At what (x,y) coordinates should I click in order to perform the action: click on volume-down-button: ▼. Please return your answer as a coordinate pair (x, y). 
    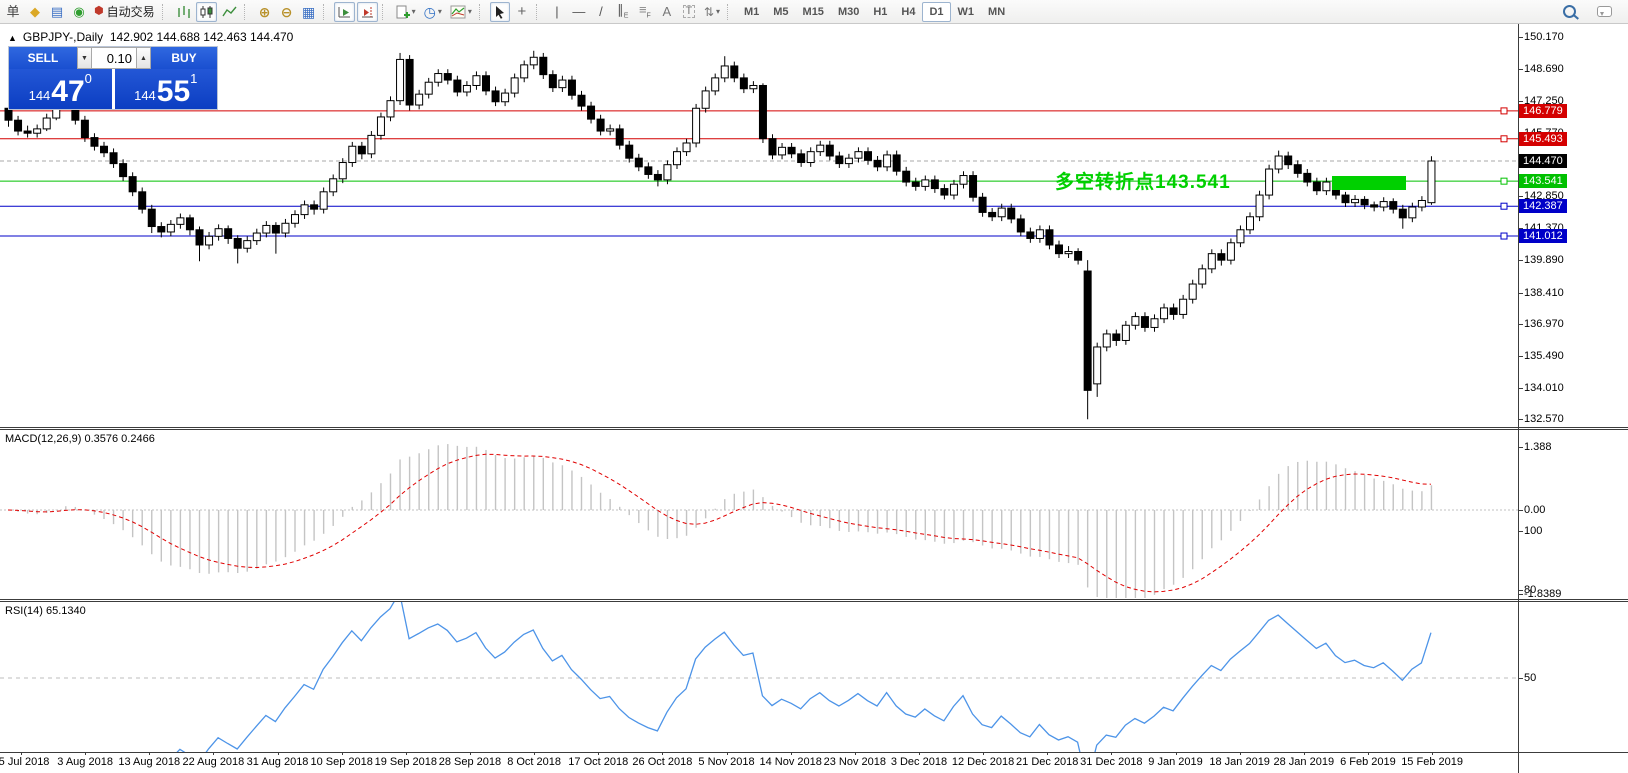
    Looking at the image, I should click on (84, 58).